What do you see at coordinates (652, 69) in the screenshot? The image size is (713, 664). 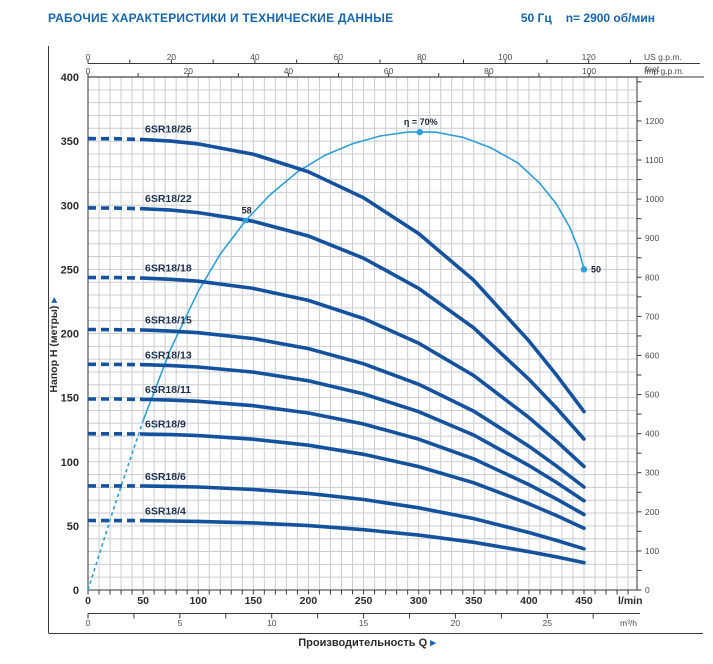 I see `feet-unit-label: feet` at bounding box center [652, 69].